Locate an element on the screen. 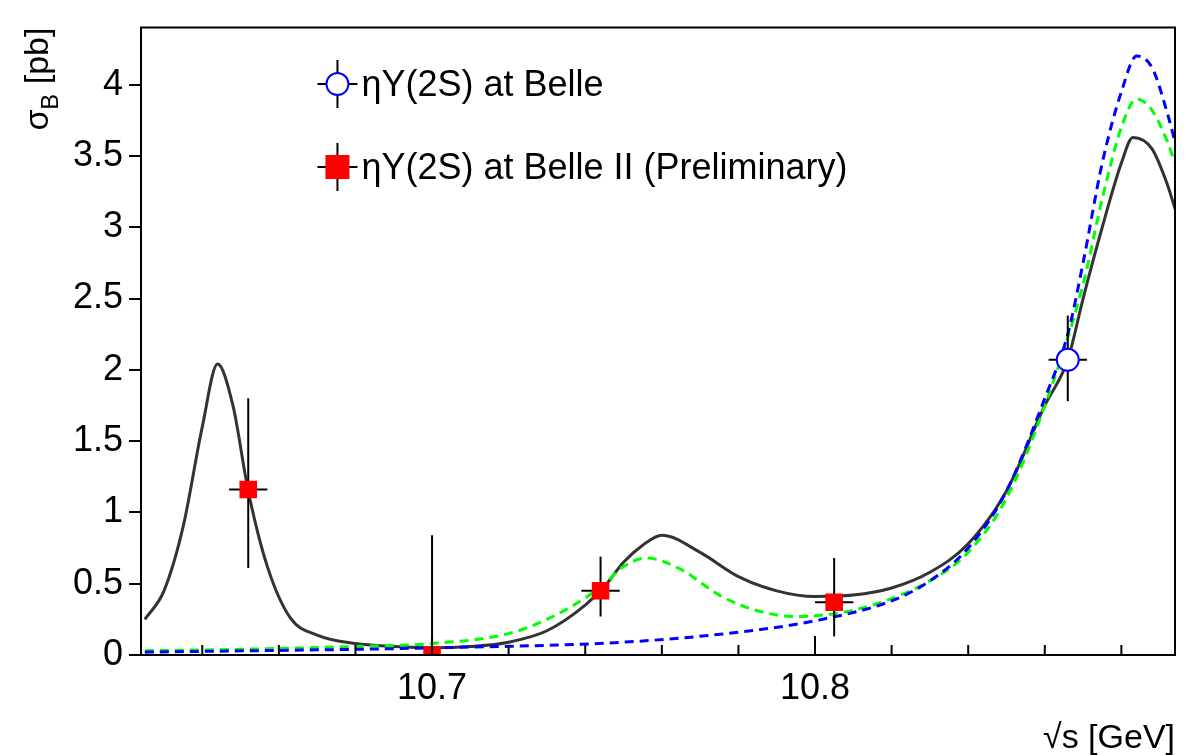 The image size is (1188, 755). y-tick-label: 1 is located at coordinates (112, 510).